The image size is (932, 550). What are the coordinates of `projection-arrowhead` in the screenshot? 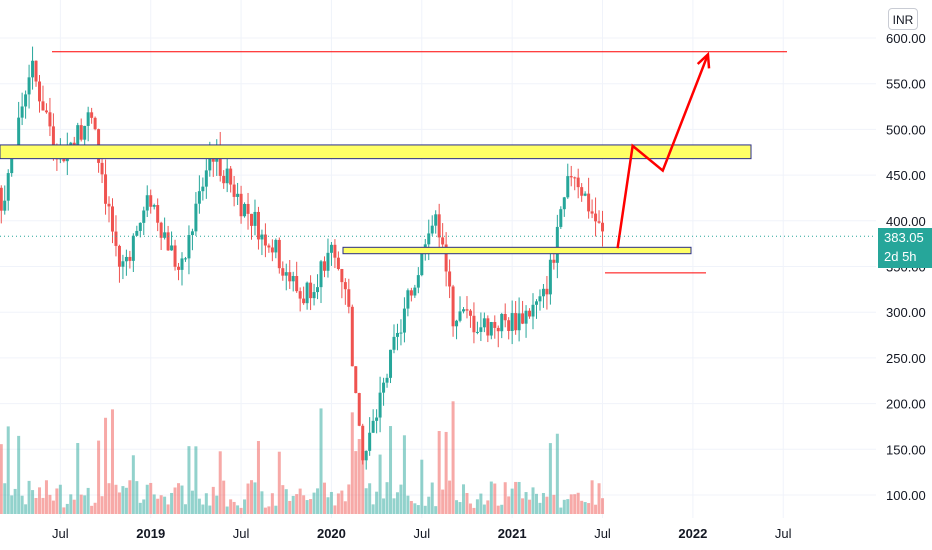 It's located at (703, 60).